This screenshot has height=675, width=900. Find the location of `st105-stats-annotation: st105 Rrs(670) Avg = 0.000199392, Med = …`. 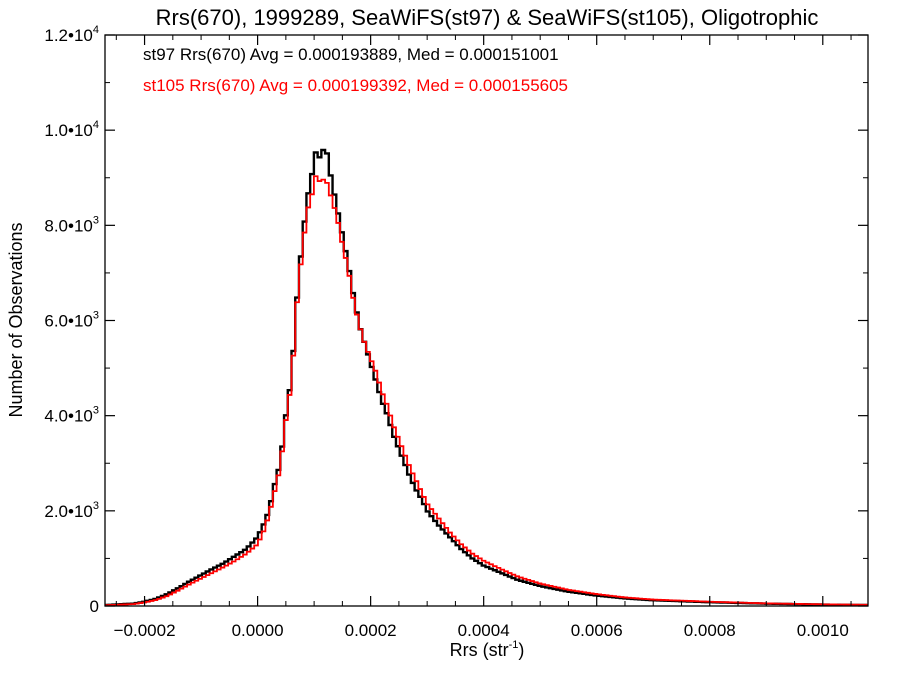

st105-stats-annotation: st105 Rrs(670) Avg = 0.000199392, Med = … is located at coordinates (355, 85).